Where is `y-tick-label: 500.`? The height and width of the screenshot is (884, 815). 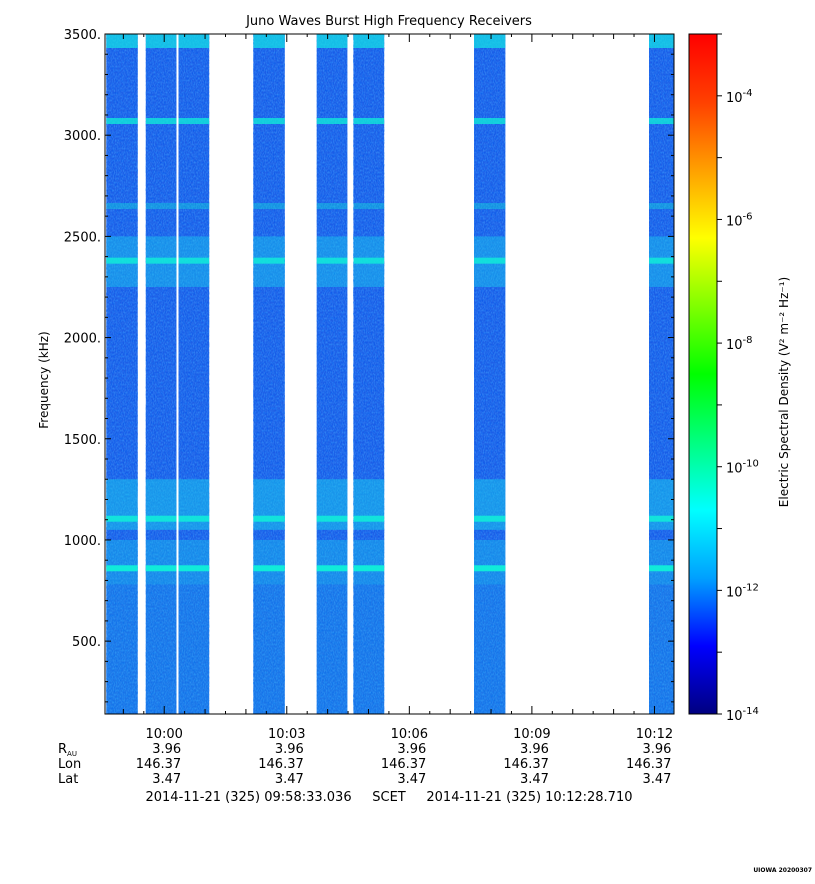
y-tick-label: 500. is located at coordinates (86, 642).